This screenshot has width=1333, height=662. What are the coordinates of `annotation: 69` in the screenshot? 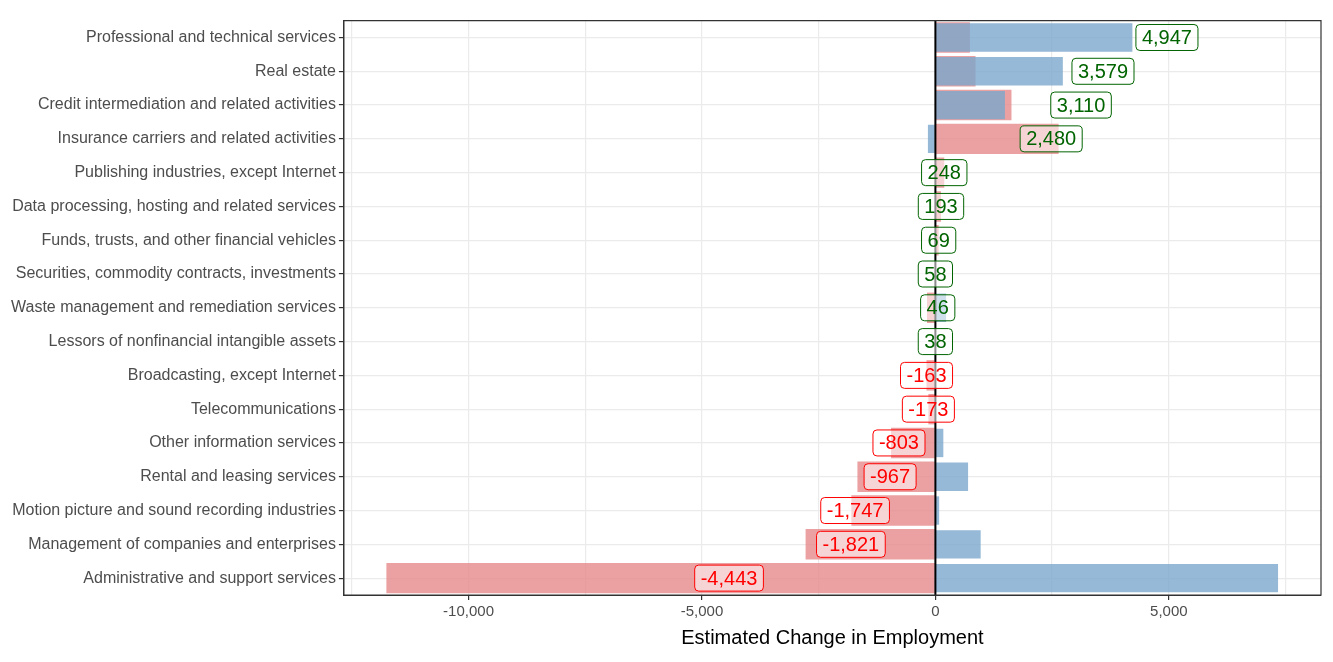 It's located at (938, 239).